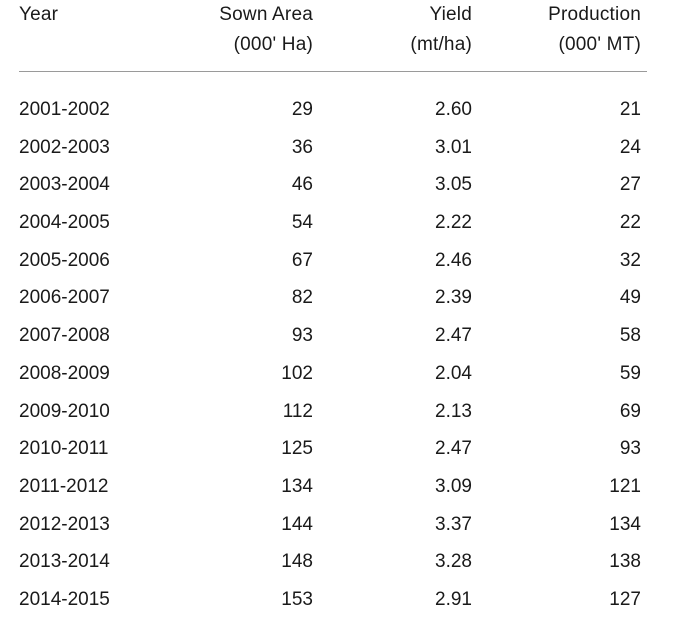 The width and height of the screenshot is (677, 628). I want to click on cell-year: 2014-2015, so click(64, 599).